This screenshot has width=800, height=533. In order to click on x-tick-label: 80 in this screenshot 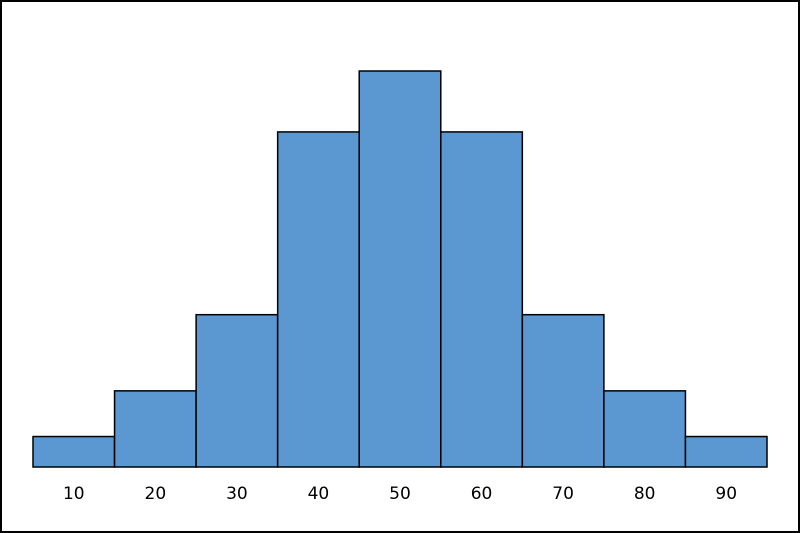, I will do `click(645, 494)`.